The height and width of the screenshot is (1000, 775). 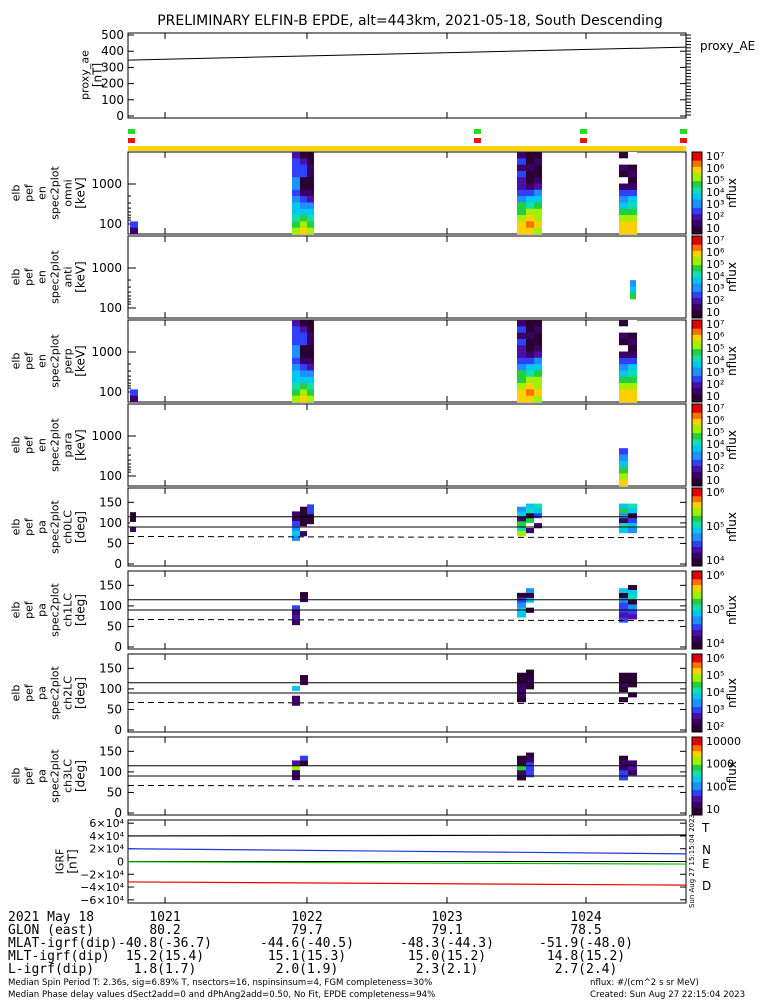 What do you see at coordinates (296, 613) in the screenshot?
I see `pa-panel-1-flux-cell` at bounding box center [296, 613].